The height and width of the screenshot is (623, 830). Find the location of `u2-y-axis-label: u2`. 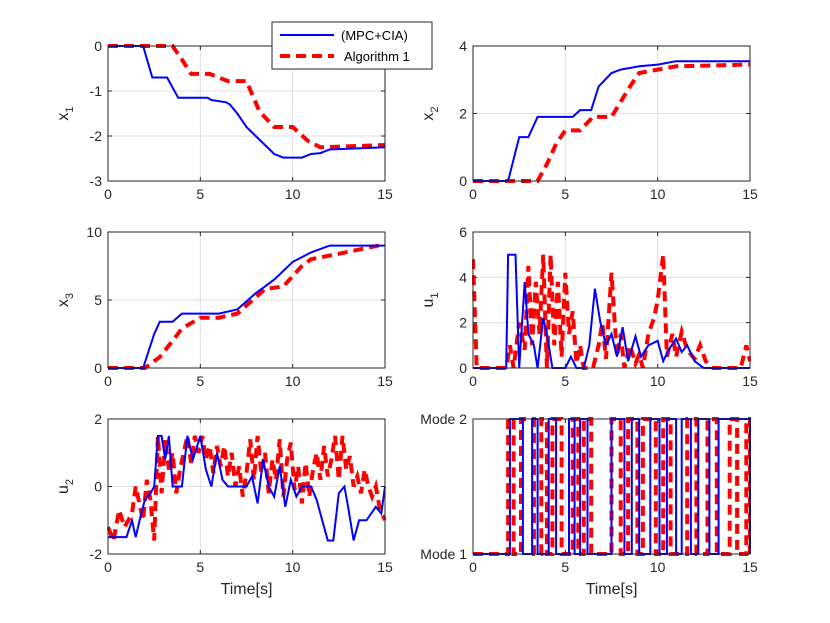

u2-y-axis-label: u2 is located at coordinates (65, 486).